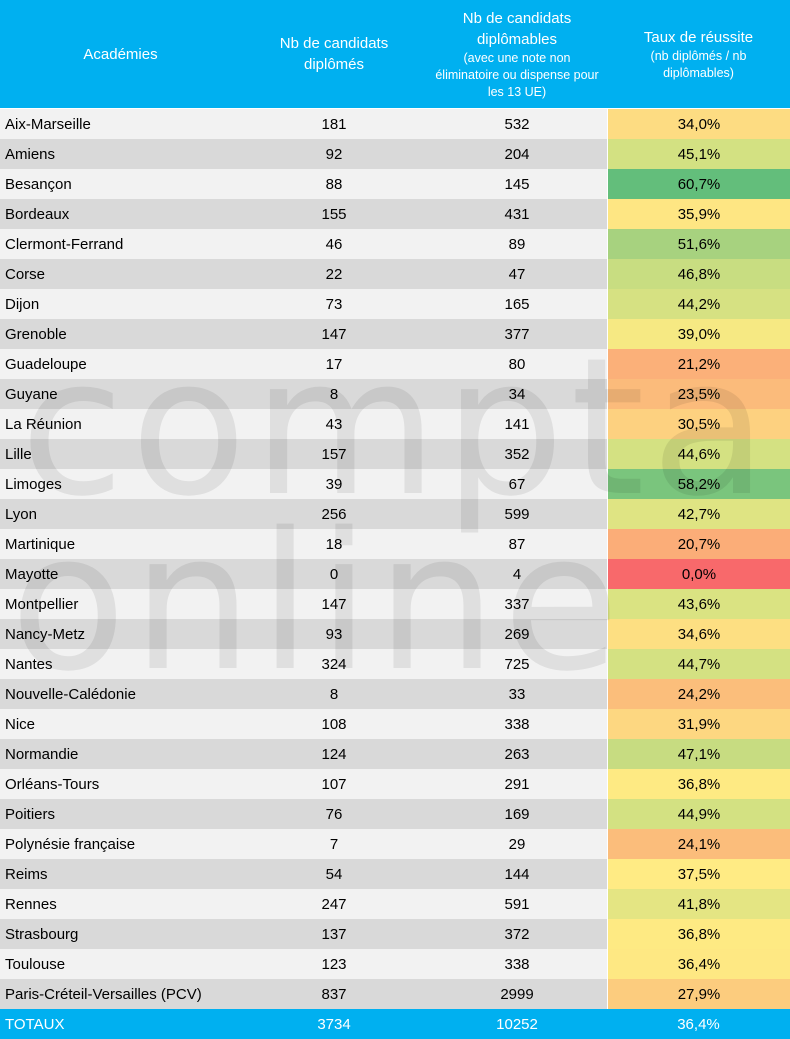 This screenshot has height=1039, width=790. Describe the element at coordinates (517, 874) in the screenshot. I see `cell-diplomables: 144` at that location.